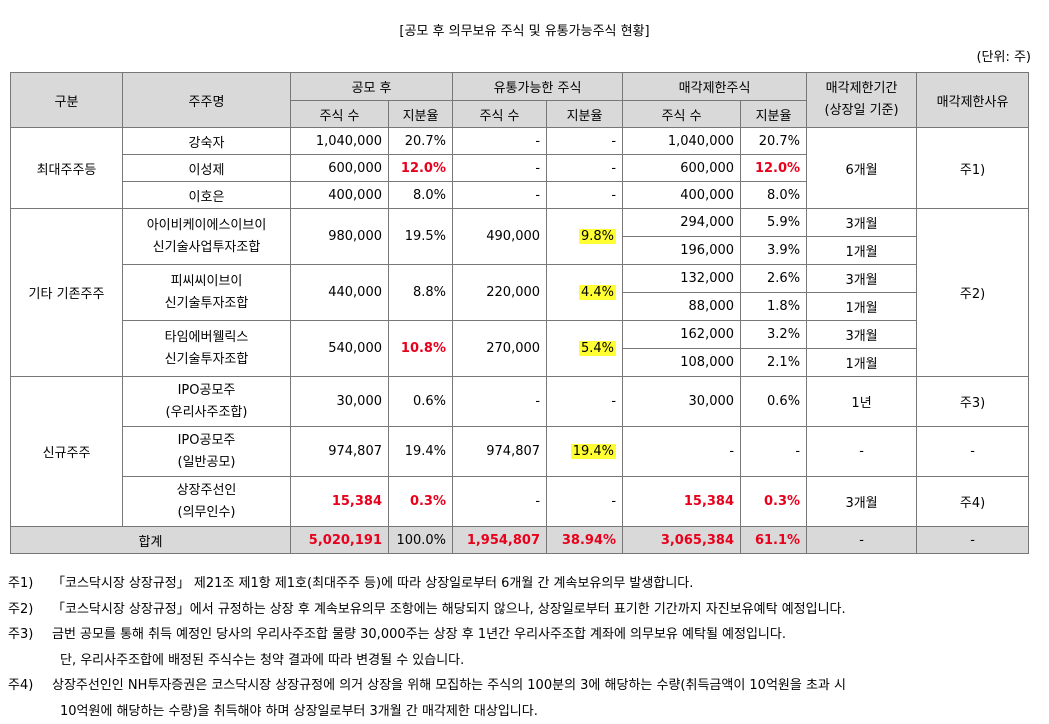 The height and width of the screenshot is (724, 1049). I want to click on shares-cell: 974,807, so click(340, 452).